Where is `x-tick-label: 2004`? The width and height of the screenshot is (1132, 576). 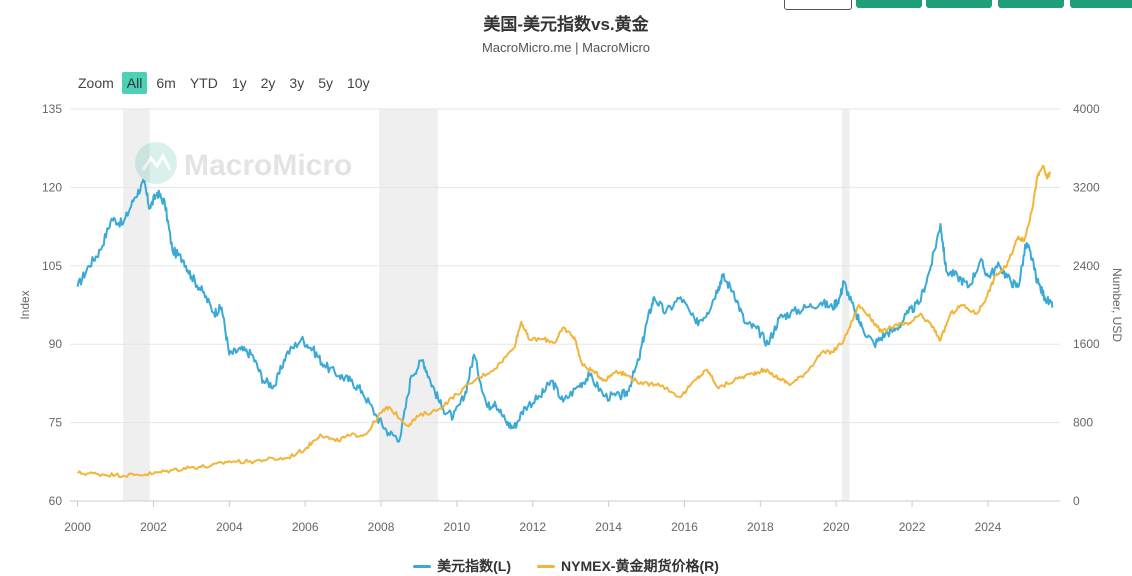
x-tick-label: 2004 is located at coordinates (229, 527).